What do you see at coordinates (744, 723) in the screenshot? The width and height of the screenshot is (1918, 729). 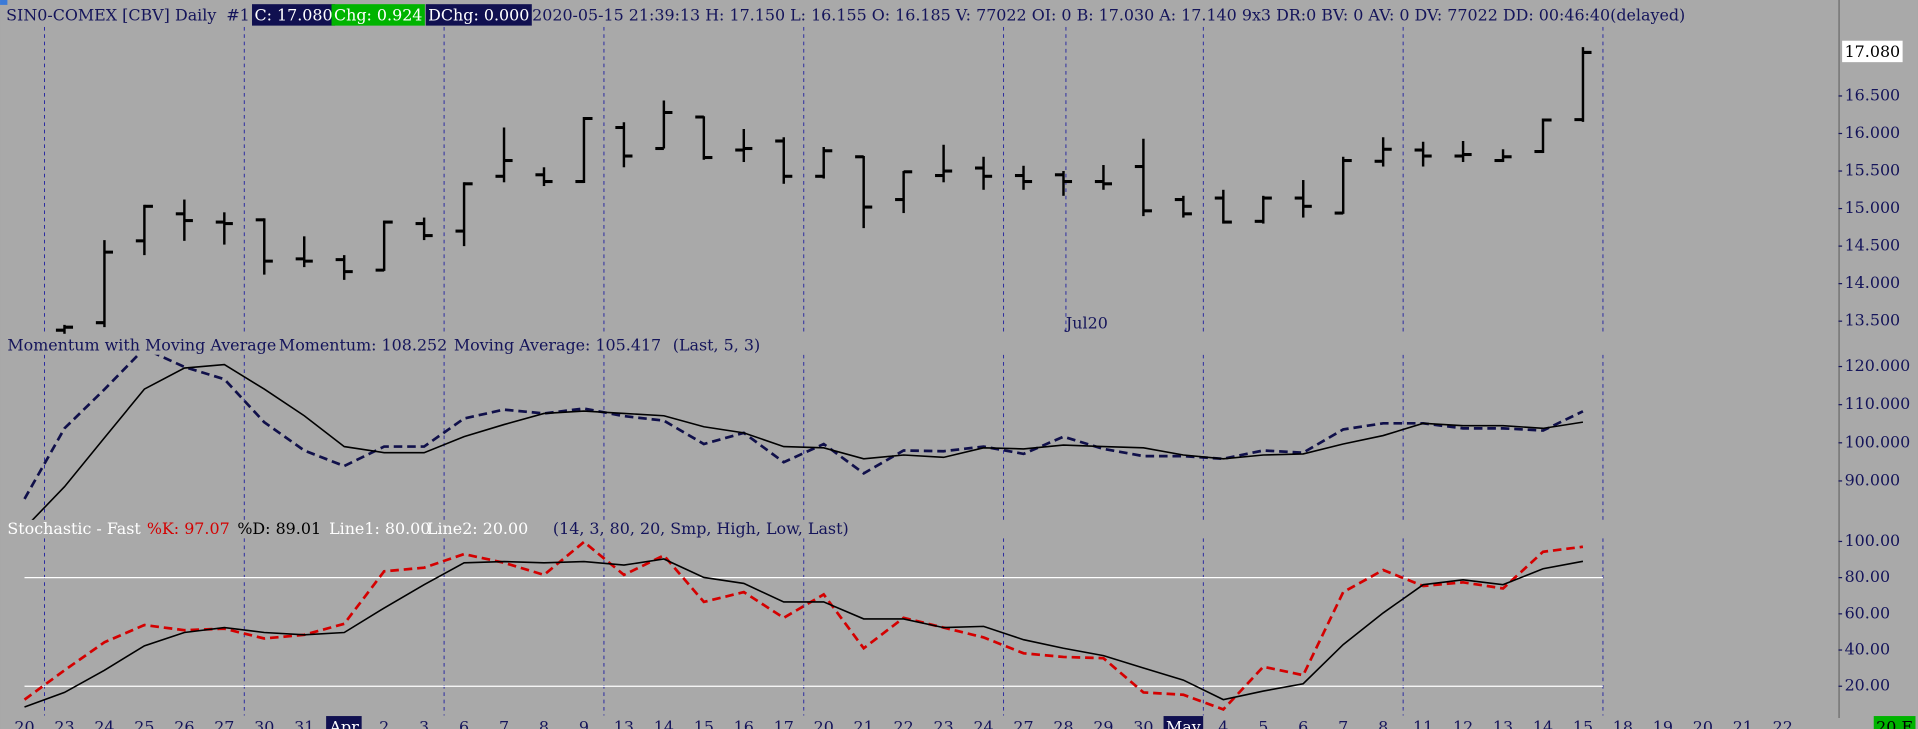 I see `x-tick-label: 16` at bounding box center [744, 723].